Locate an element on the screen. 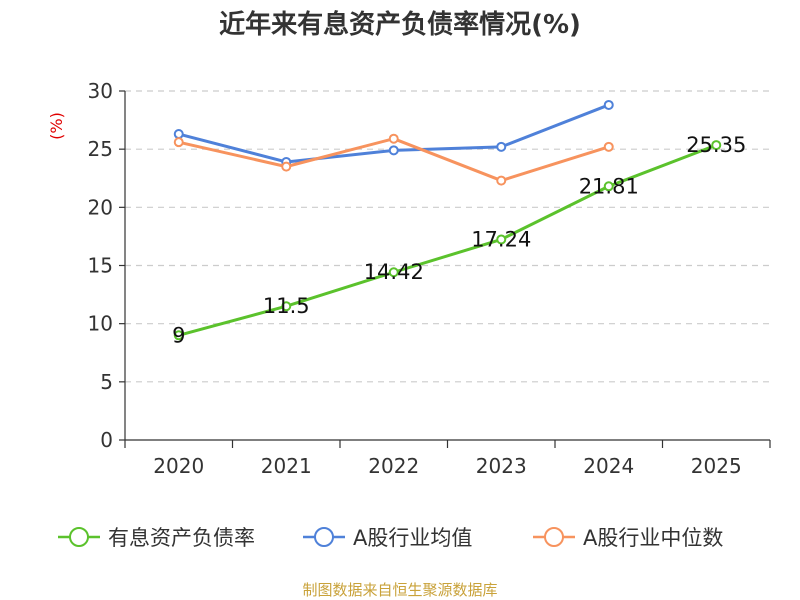  data-label: 14.42 is located at coordinates (394, 272).